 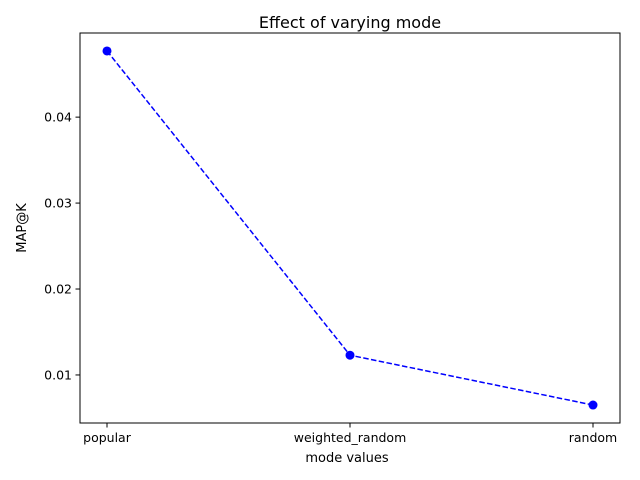 I want to click on y-axis: 0.01 0.02 0.03 0.04, so click(x=62, y=246).